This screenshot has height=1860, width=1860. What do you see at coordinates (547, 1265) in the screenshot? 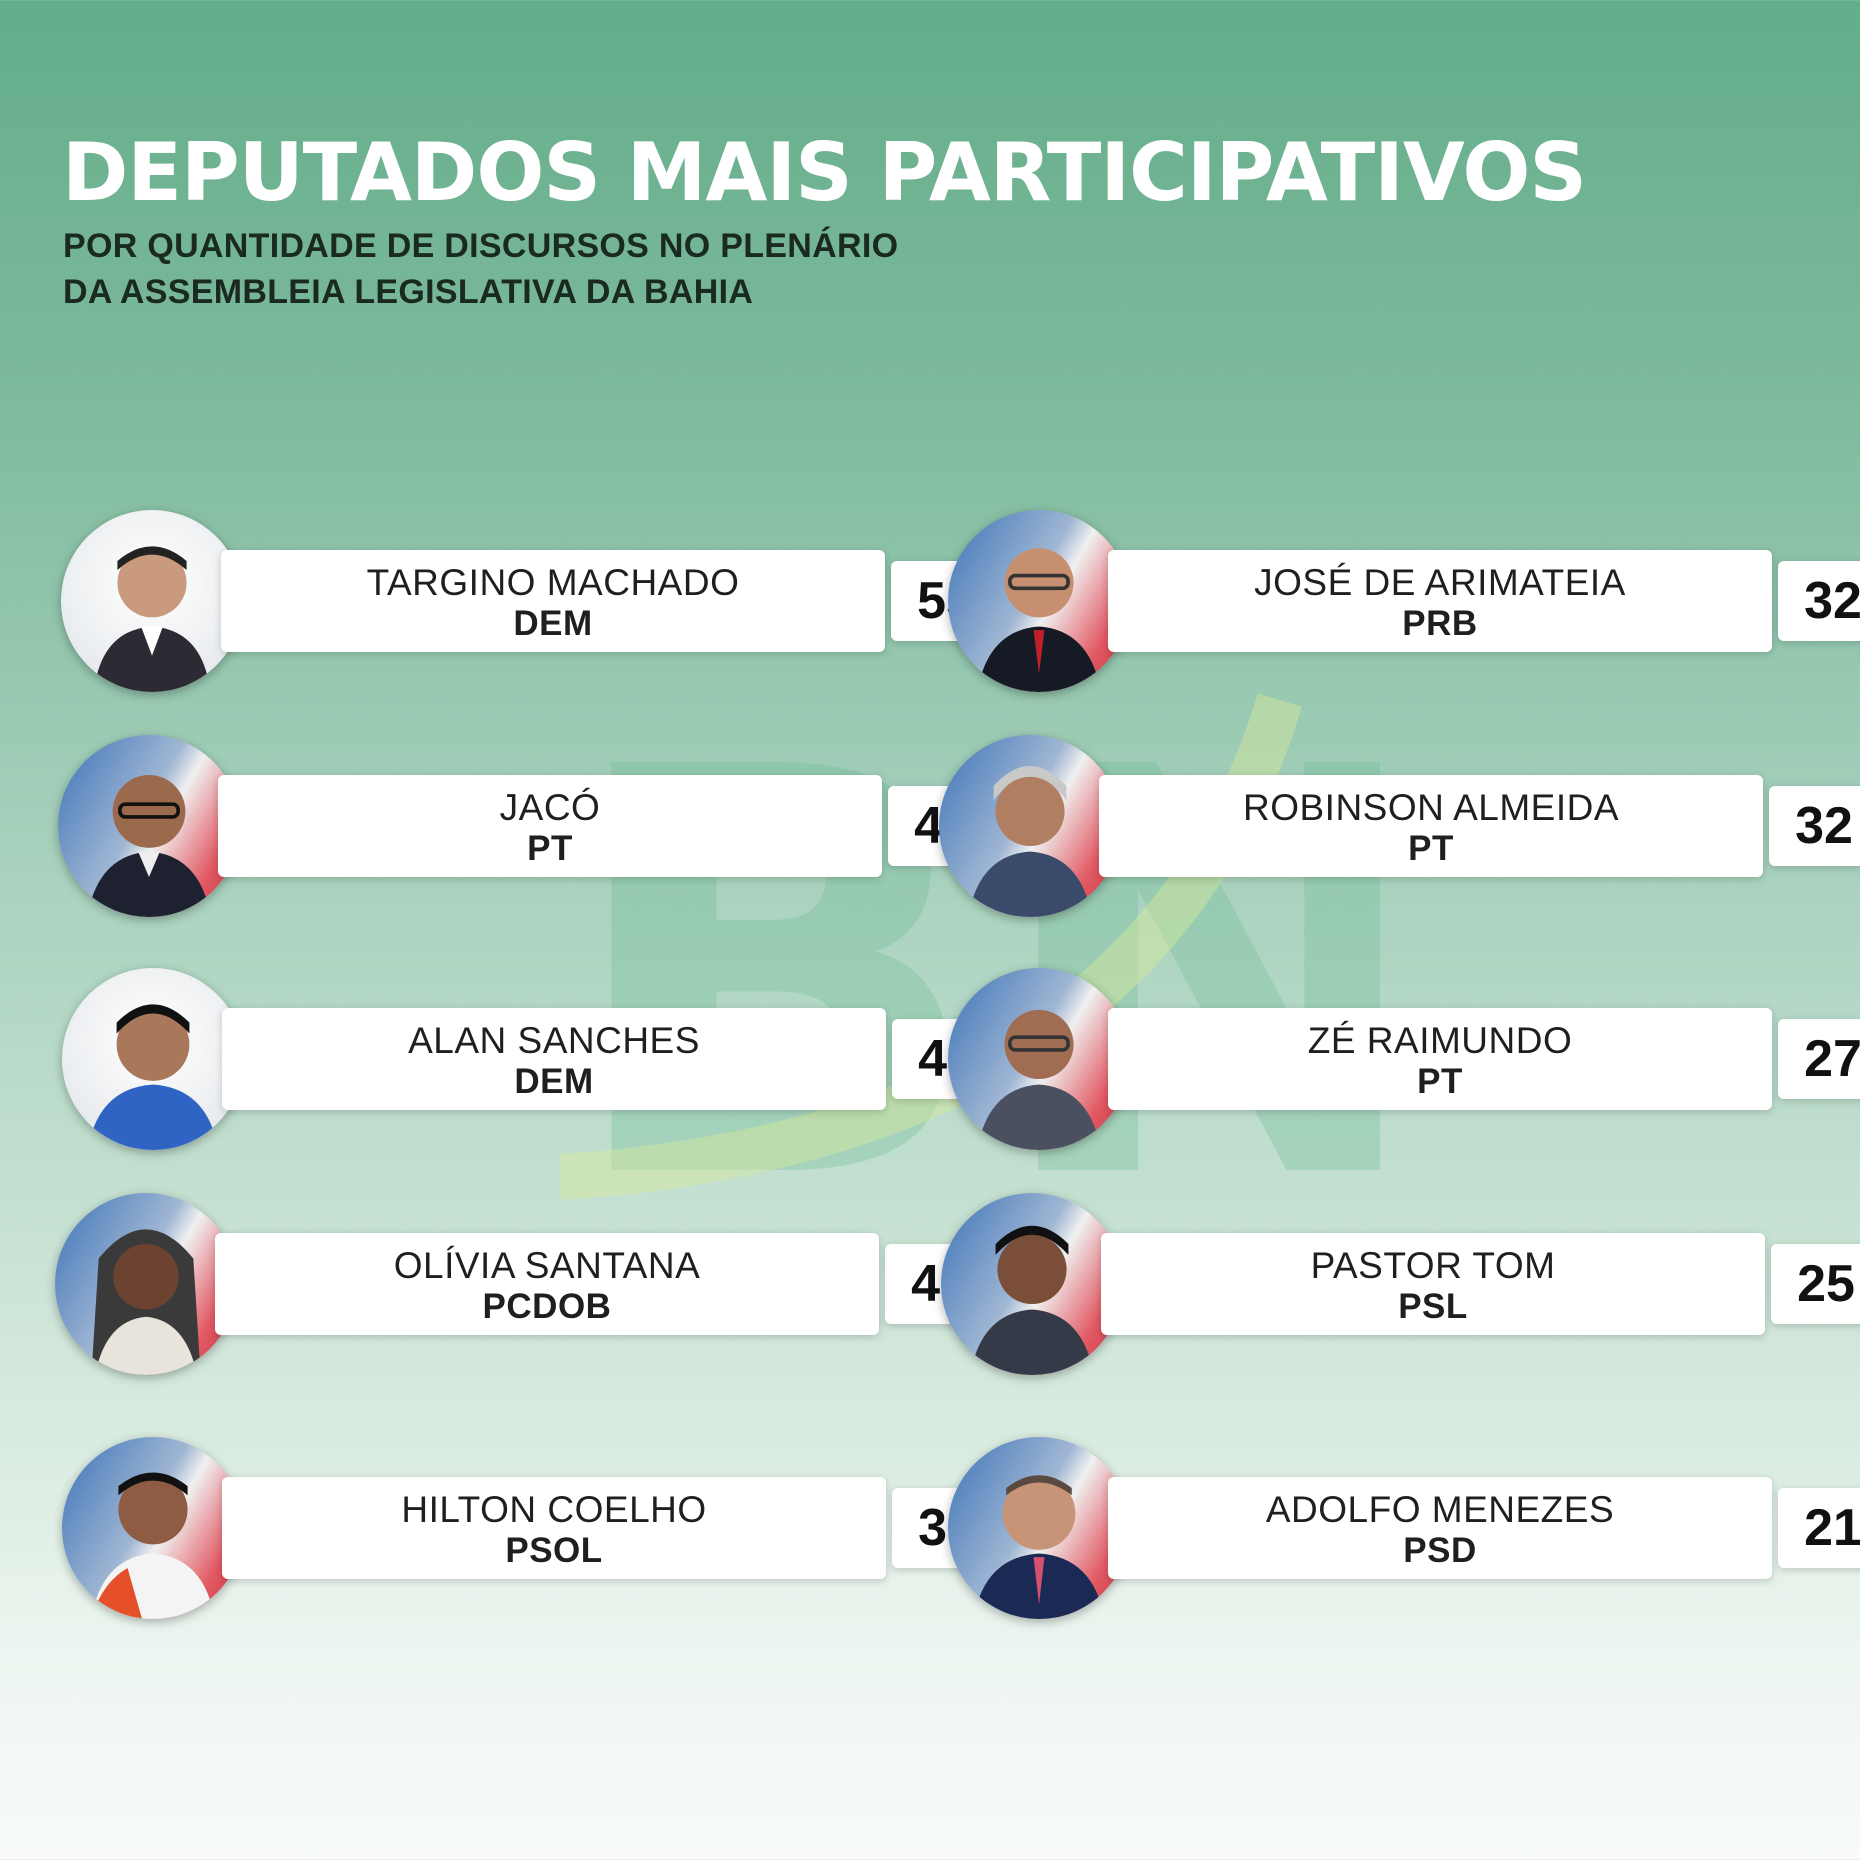
I see `deputy-name: OLÍVIA SANTANA` at bounding box center [547, 1265].